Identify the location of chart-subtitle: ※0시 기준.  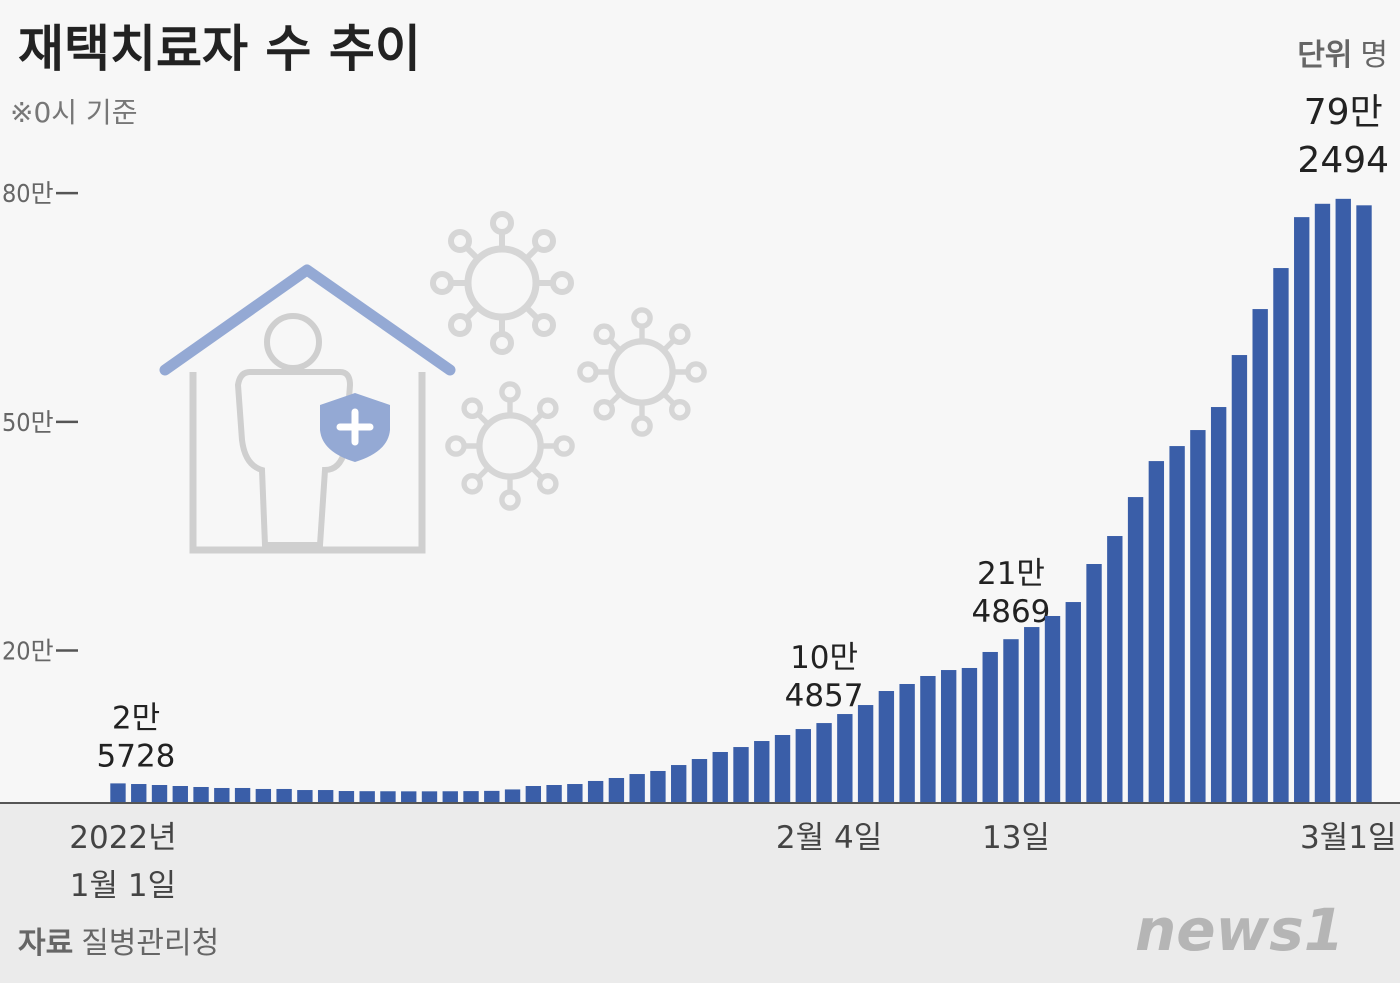
(73, 112).